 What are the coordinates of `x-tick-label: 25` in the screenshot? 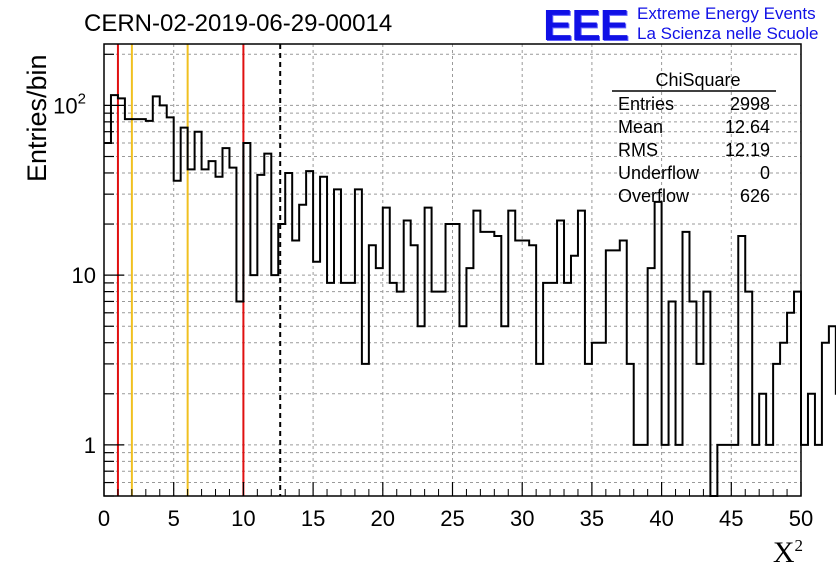 It's located at (452, 518).